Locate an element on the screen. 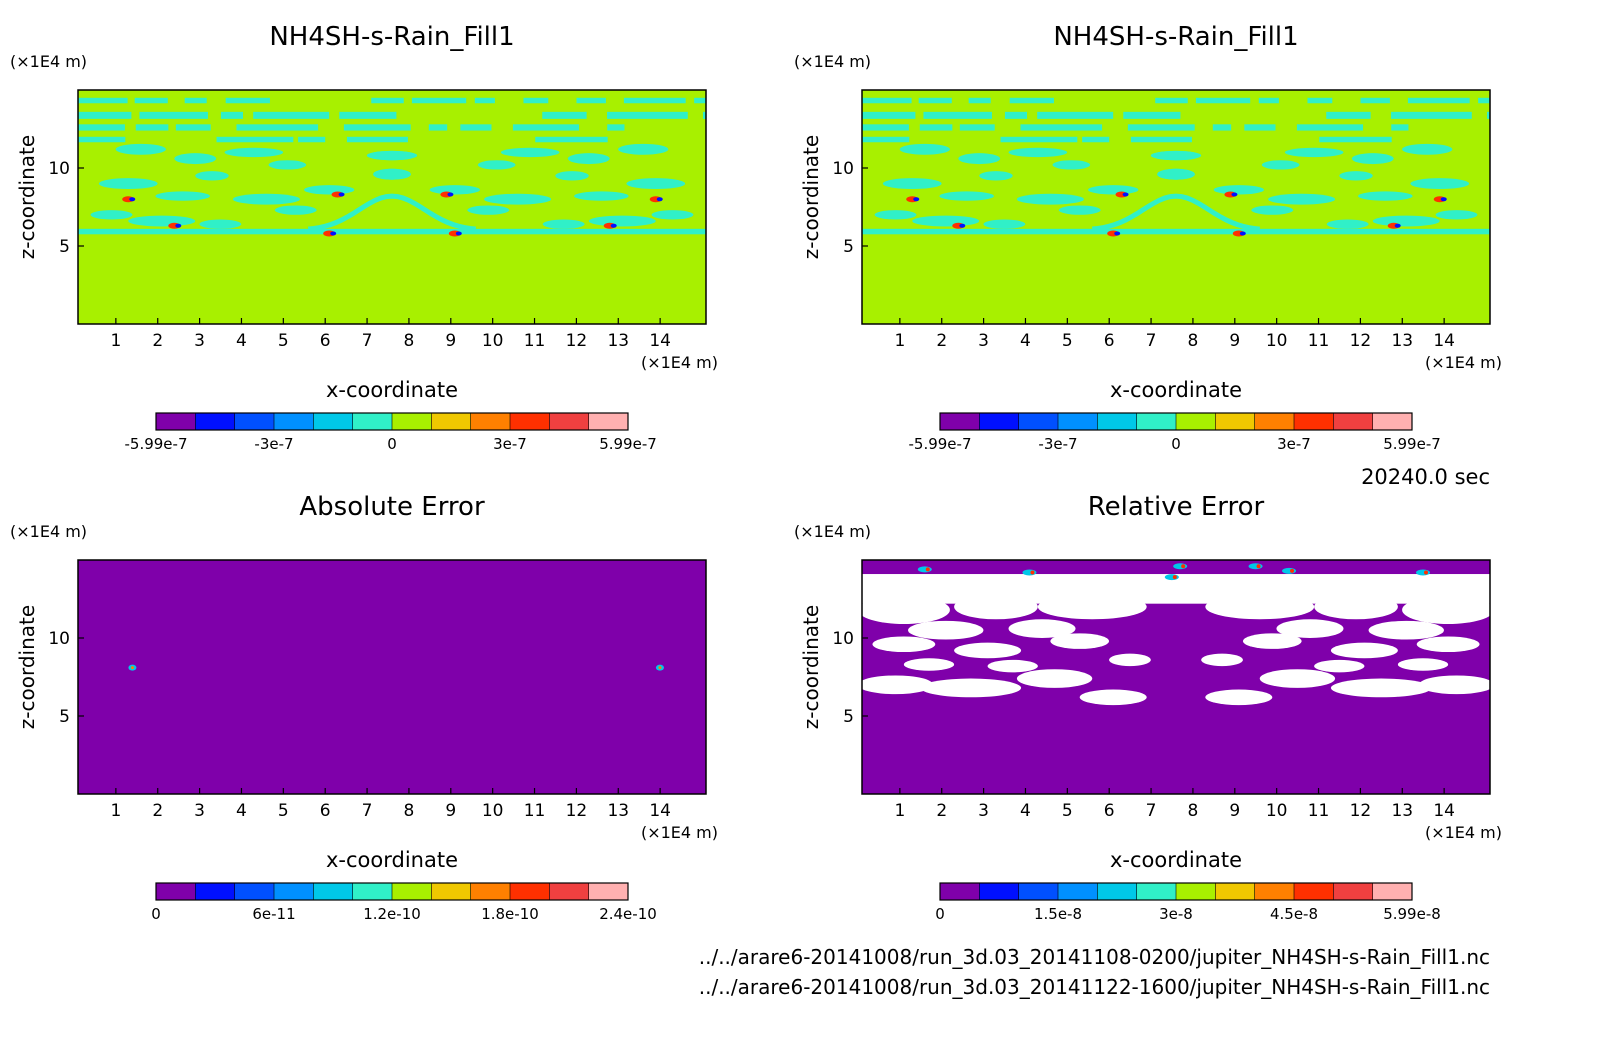 This screenshot has width=1604, height=1054. y-tick-label: 10 is located at coordinates (843, 639).